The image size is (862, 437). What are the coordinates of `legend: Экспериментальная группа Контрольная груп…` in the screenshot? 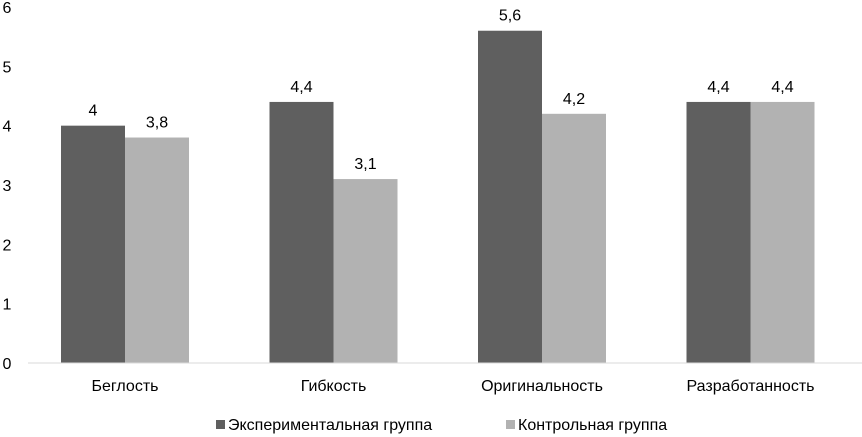 It's located at (441, 425).